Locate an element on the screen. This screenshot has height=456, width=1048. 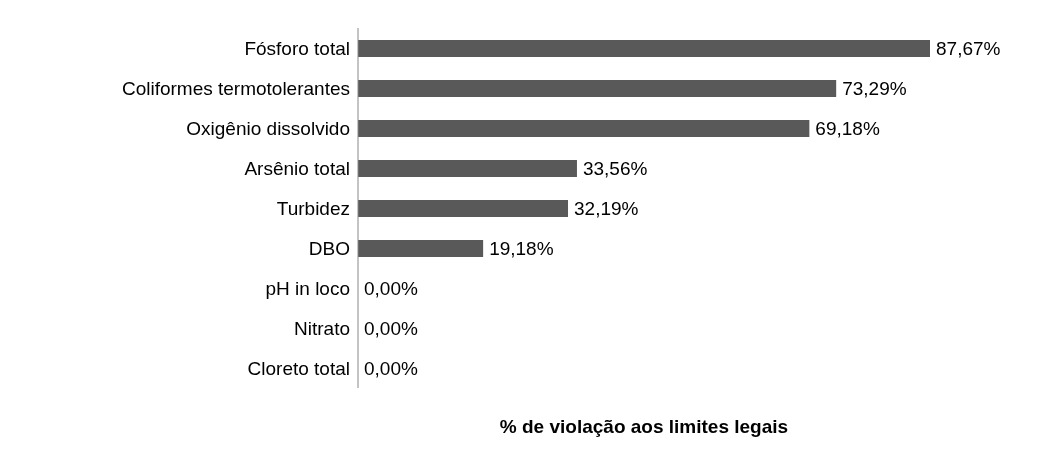
data-label: 73,29% is located at coordinates (874, 88).